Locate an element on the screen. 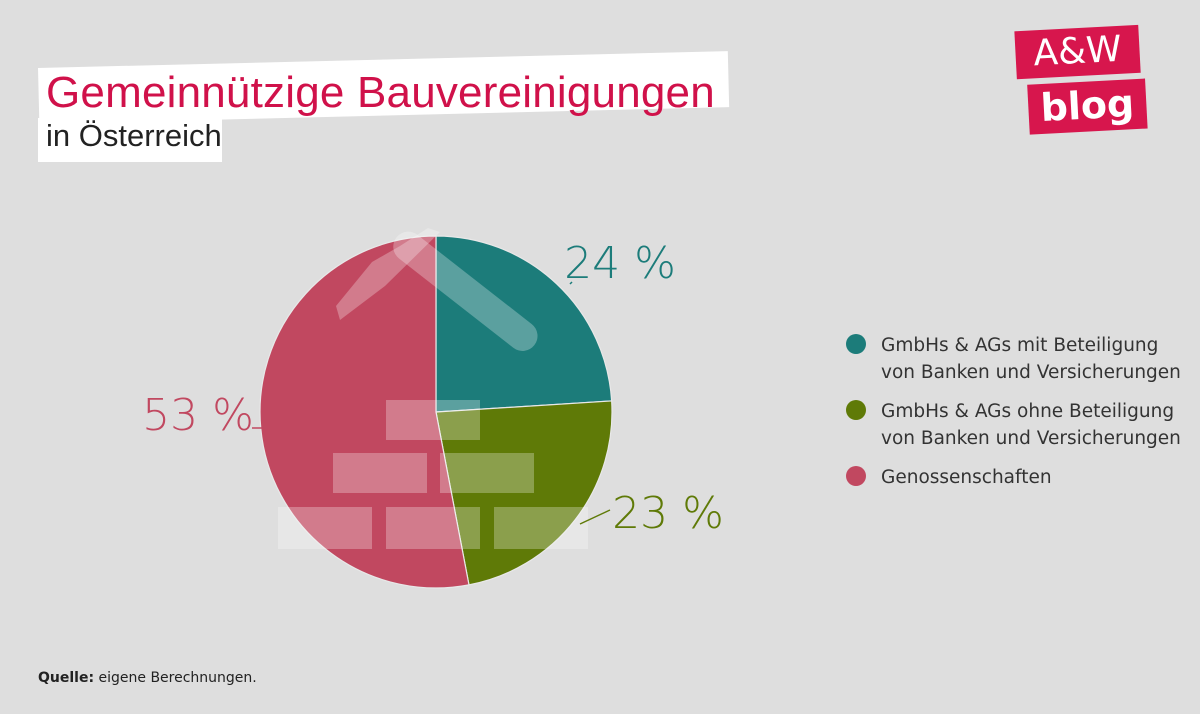  slice-value-label: 23 % is located at coordinates (668, 513).